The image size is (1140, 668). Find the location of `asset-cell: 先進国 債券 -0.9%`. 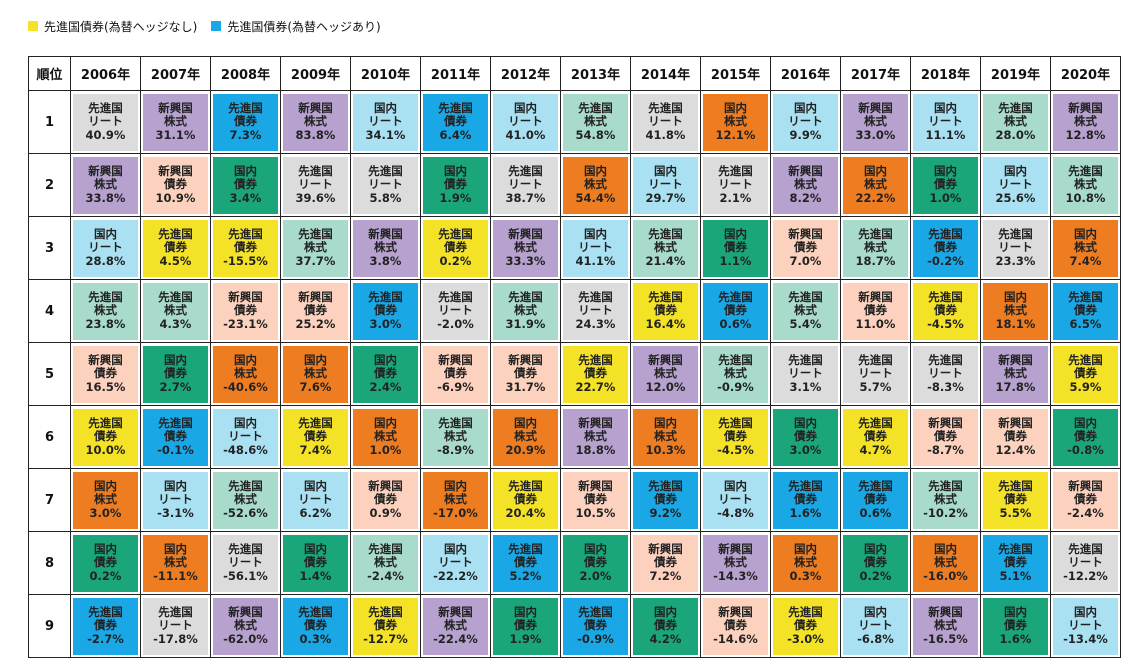

asset-cell: 先進国 債券 -0.9% is located at coordinates (595, 626).